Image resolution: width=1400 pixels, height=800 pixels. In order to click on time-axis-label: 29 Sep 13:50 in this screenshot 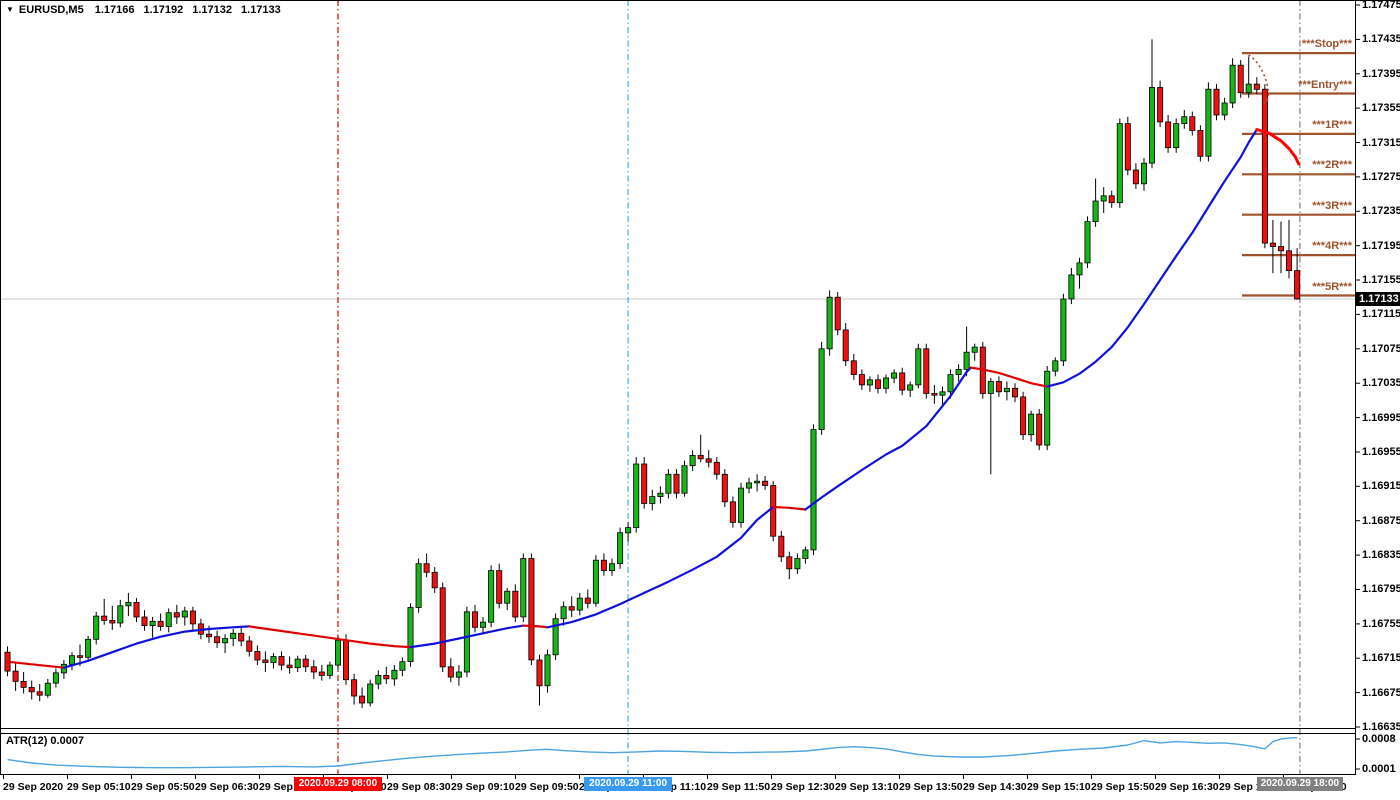, I will do `click(931, 787)`.